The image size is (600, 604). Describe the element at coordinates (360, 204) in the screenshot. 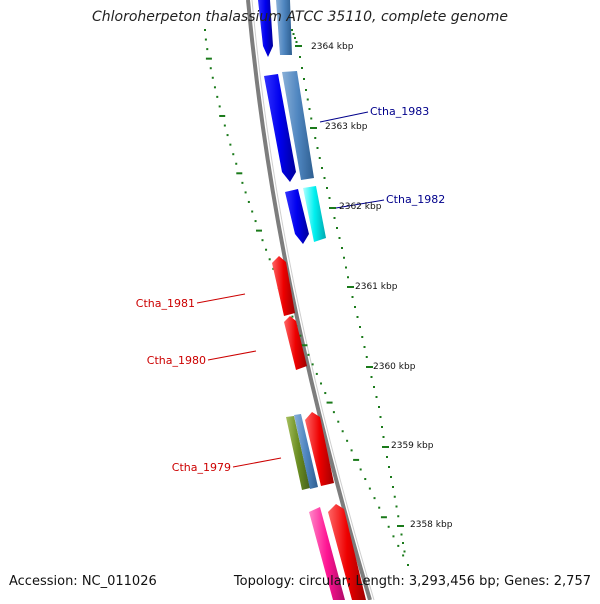

I see `label-leader-ctha-1982` at that location.